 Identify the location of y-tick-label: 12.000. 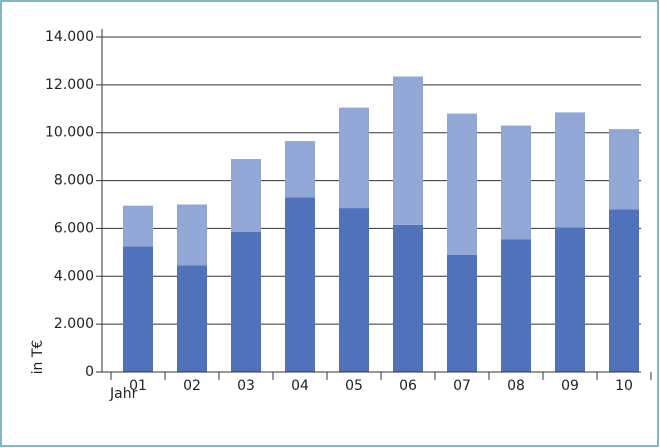
(69, 85).